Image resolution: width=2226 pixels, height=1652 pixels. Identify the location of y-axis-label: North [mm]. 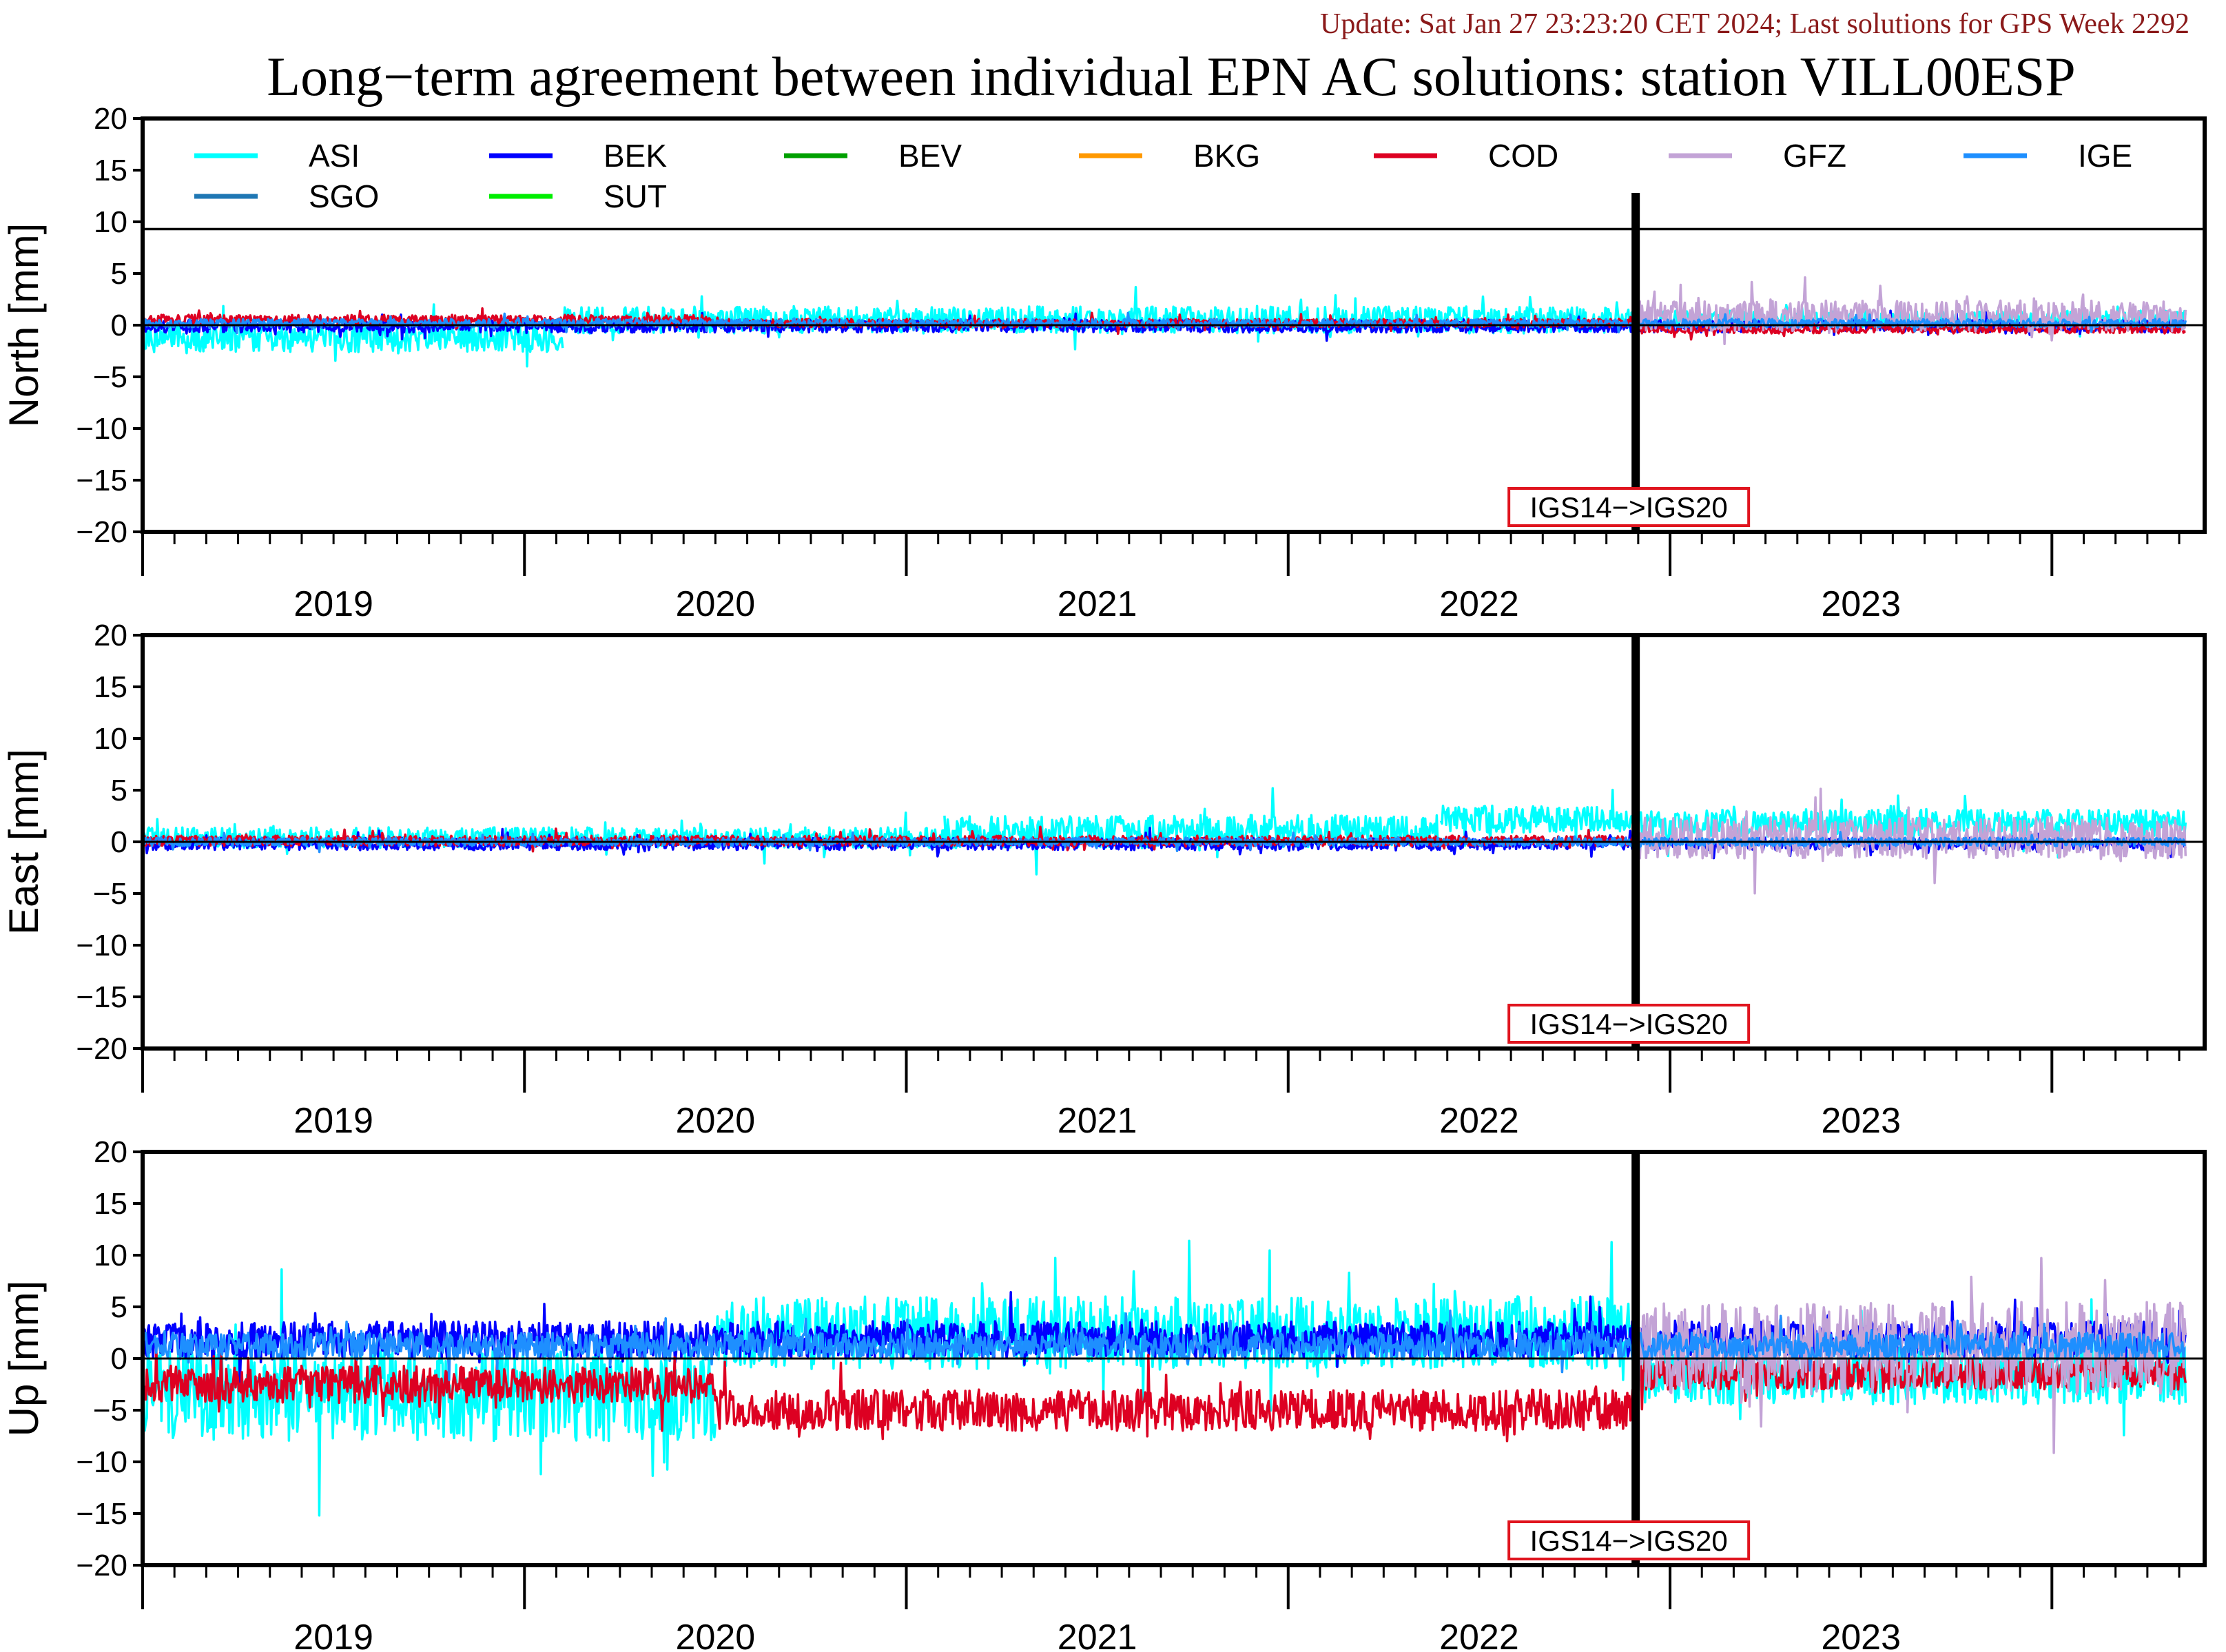
(24, 325).